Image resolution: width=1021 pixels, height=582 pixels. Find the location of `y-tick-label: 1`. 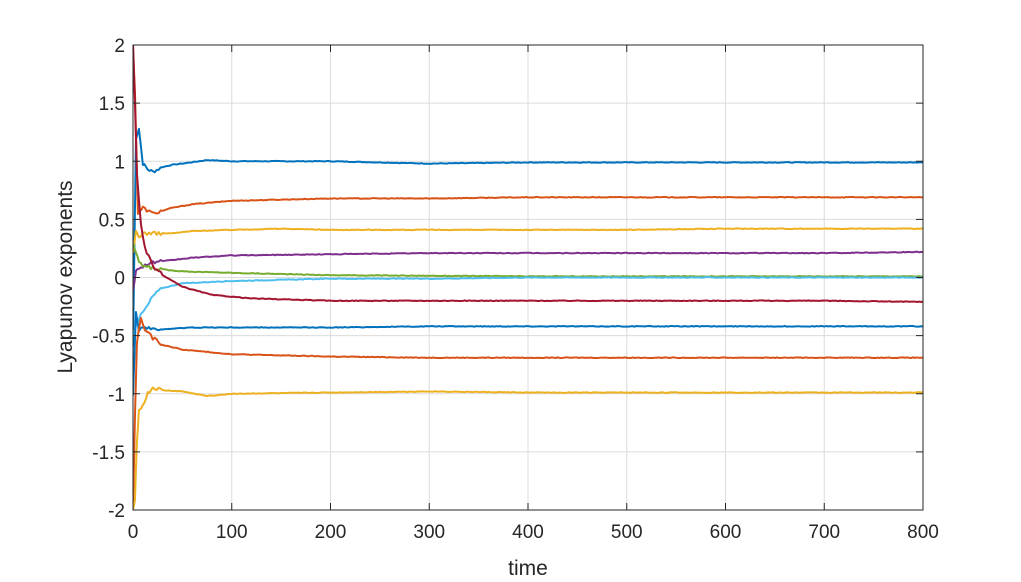

y-tick-label: 1 is located at coordinates (119, 162).